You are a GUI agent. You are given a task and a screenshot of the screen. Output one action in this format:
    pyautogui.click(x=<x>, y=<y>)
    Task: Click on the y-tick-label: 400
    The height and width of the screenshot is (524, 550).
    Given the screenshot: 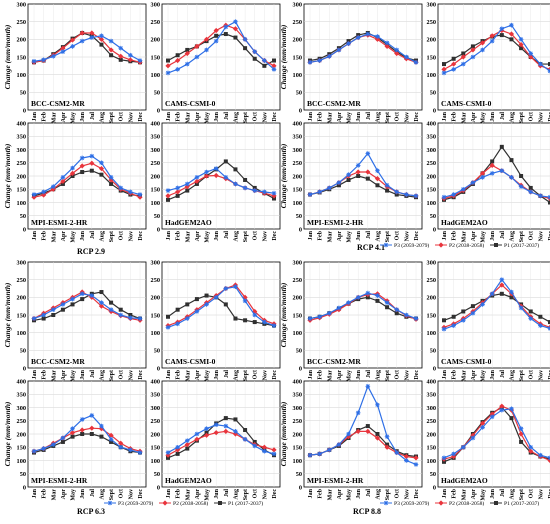 What is the action you would take?
    pyautogui.click(x=155, y=381)
    